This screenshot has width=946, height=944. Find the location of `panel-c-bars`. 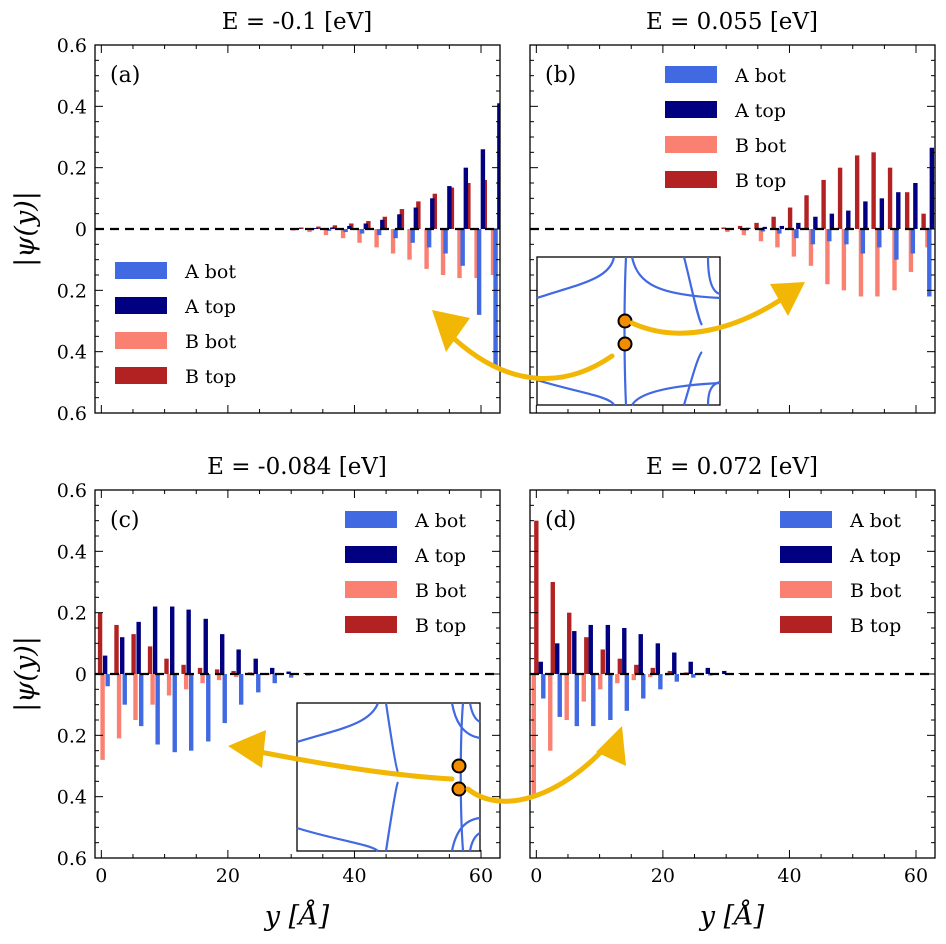

panel-c-bars is located at coordinates (204, 683).